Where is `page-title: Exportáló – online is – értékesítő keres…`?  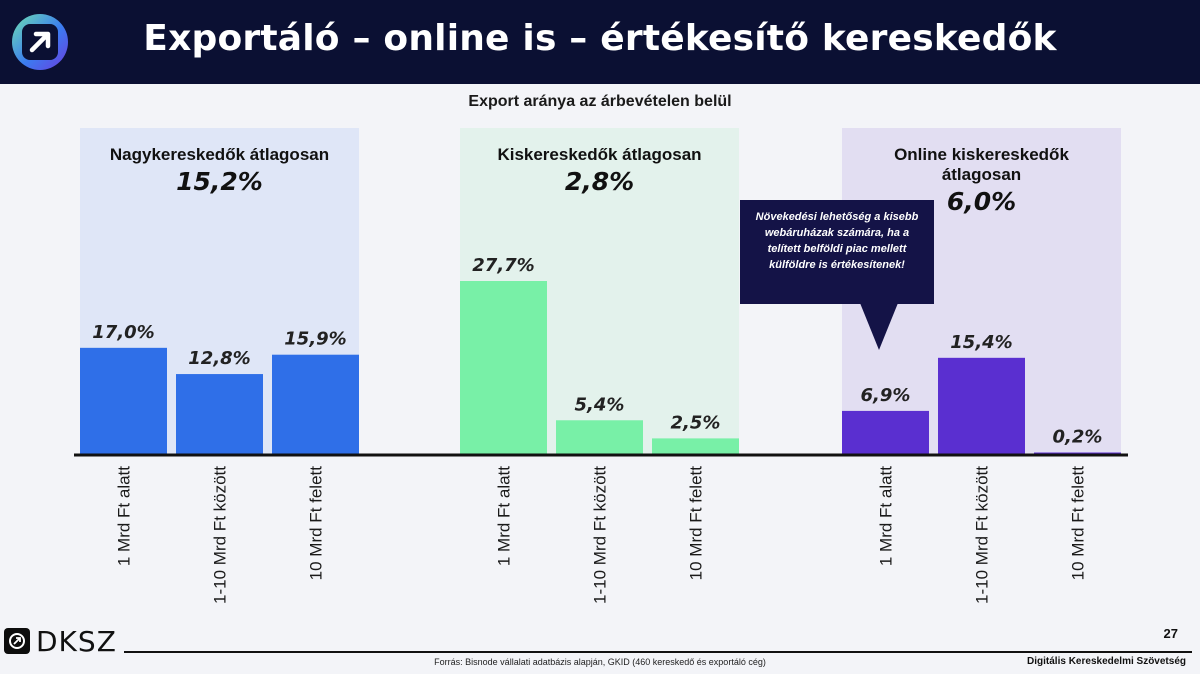 page-title: Exportáló – online is – értékesítő keres… is located at coordinates (600, 38).